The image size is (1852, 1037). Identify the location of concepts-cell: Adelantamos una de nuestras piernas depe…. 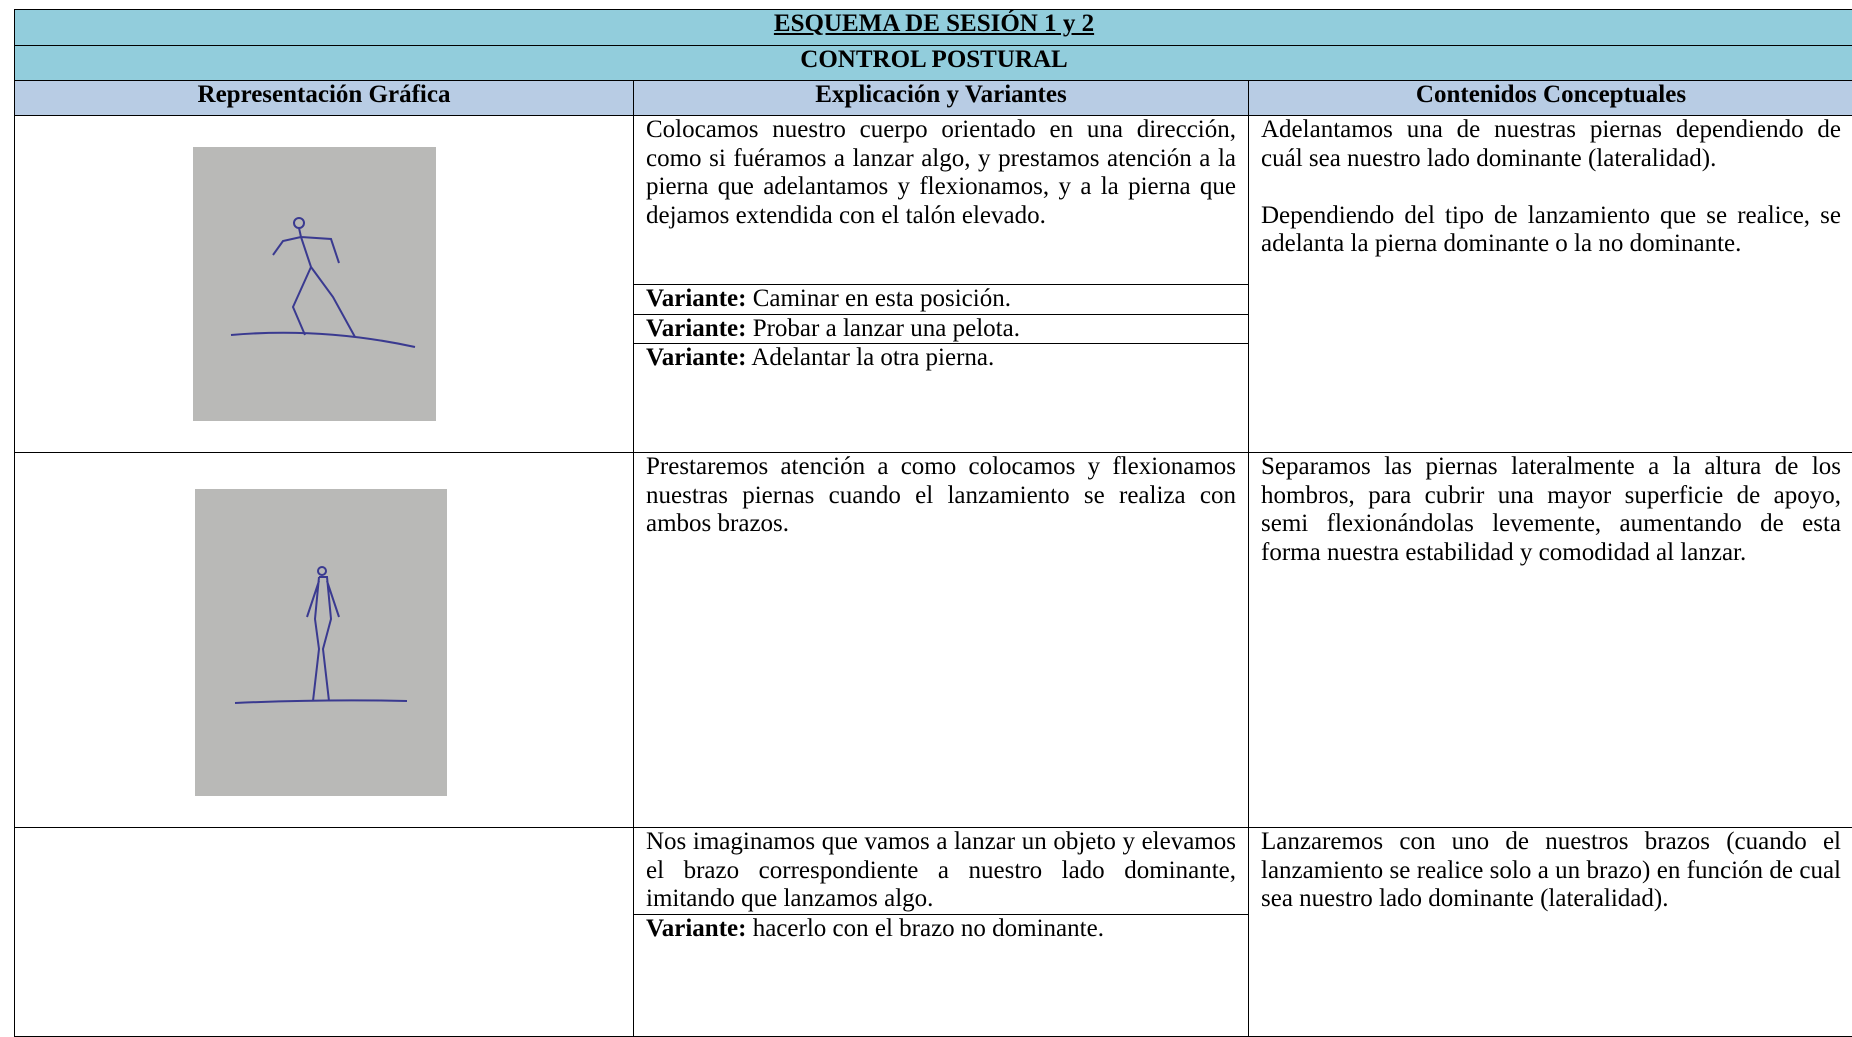
(1550, 284).